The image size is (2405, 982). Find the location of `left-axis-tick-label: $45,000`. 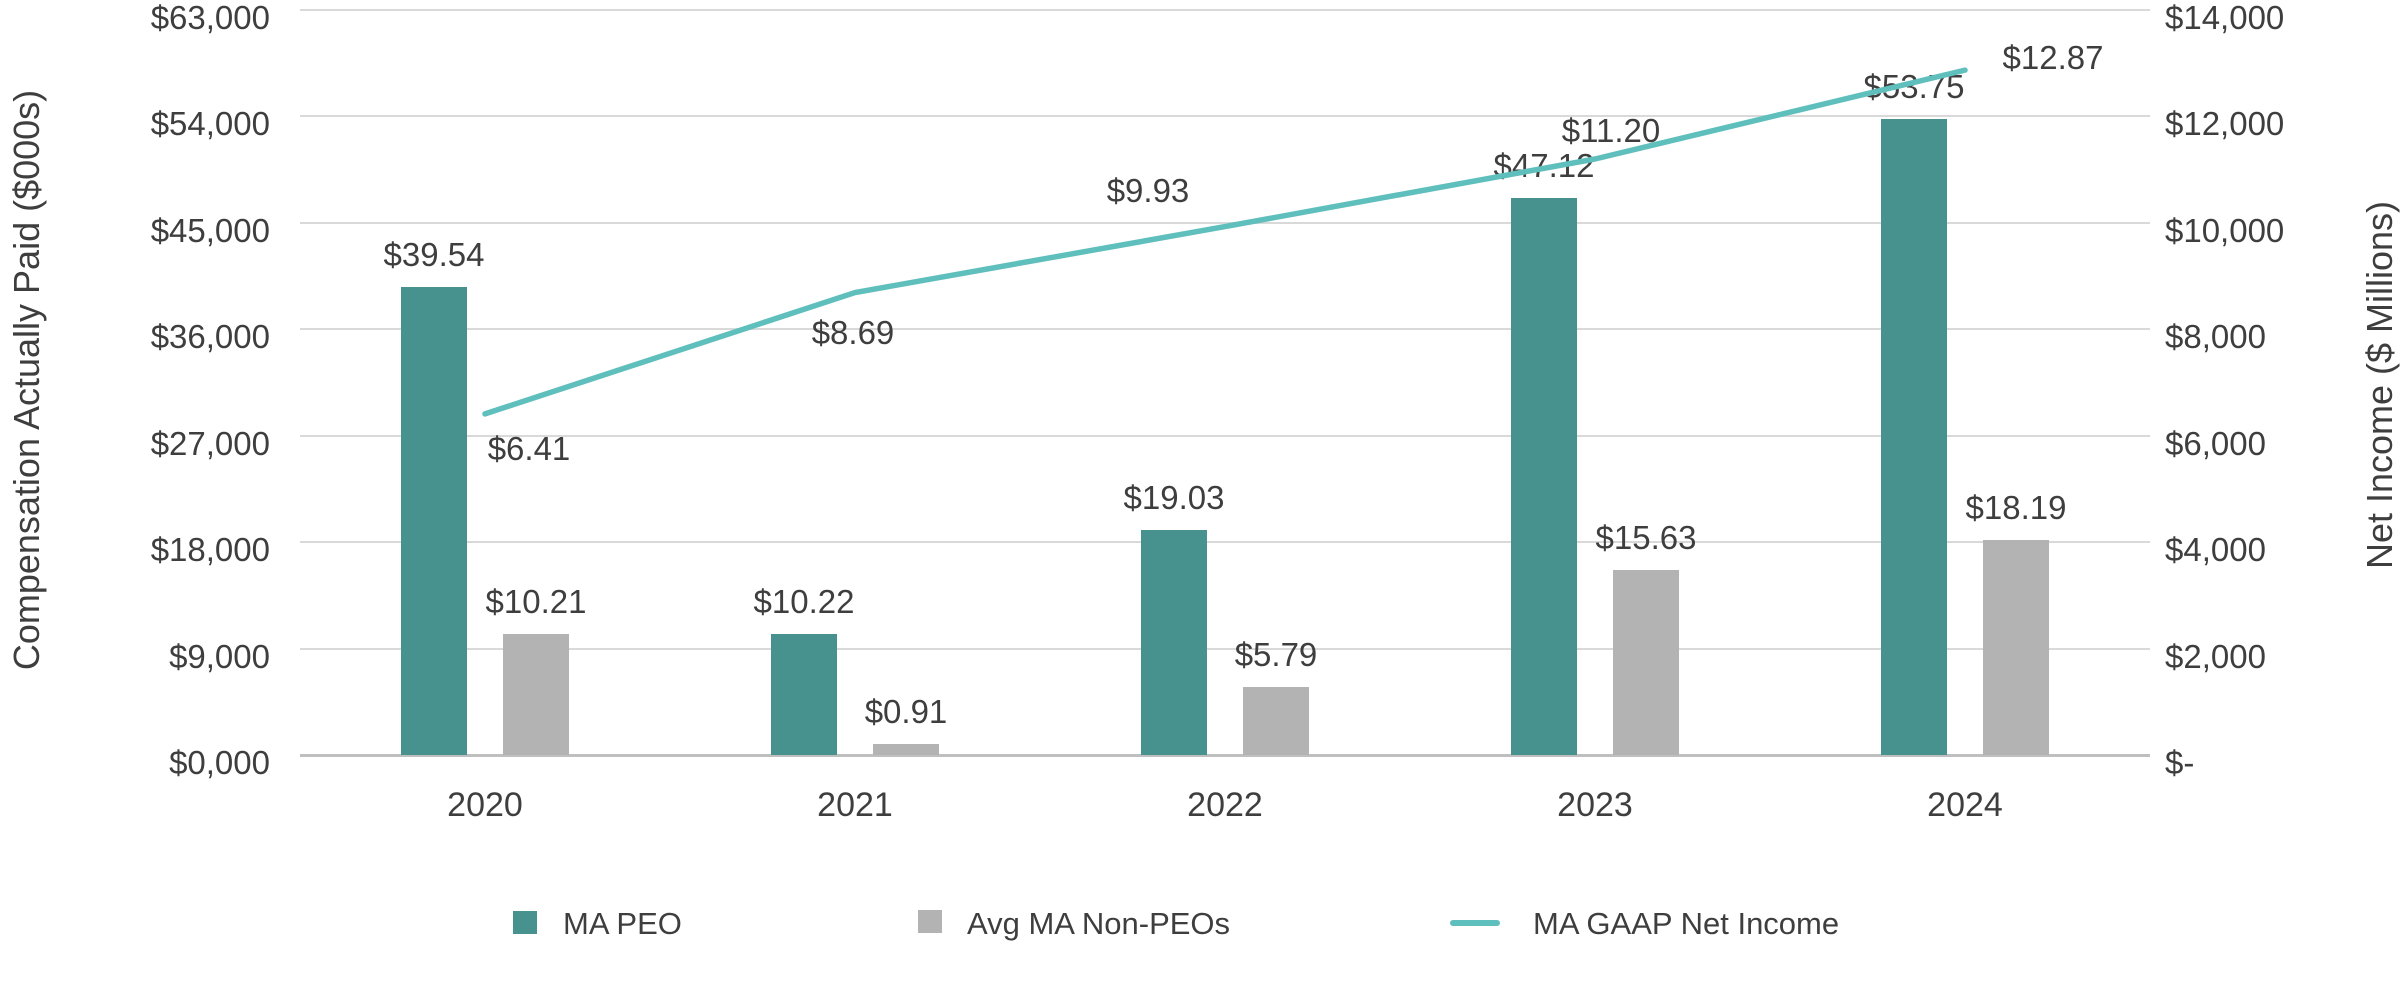

left-axis-tick-label: $45,000 is located at coordinates (210, 230).